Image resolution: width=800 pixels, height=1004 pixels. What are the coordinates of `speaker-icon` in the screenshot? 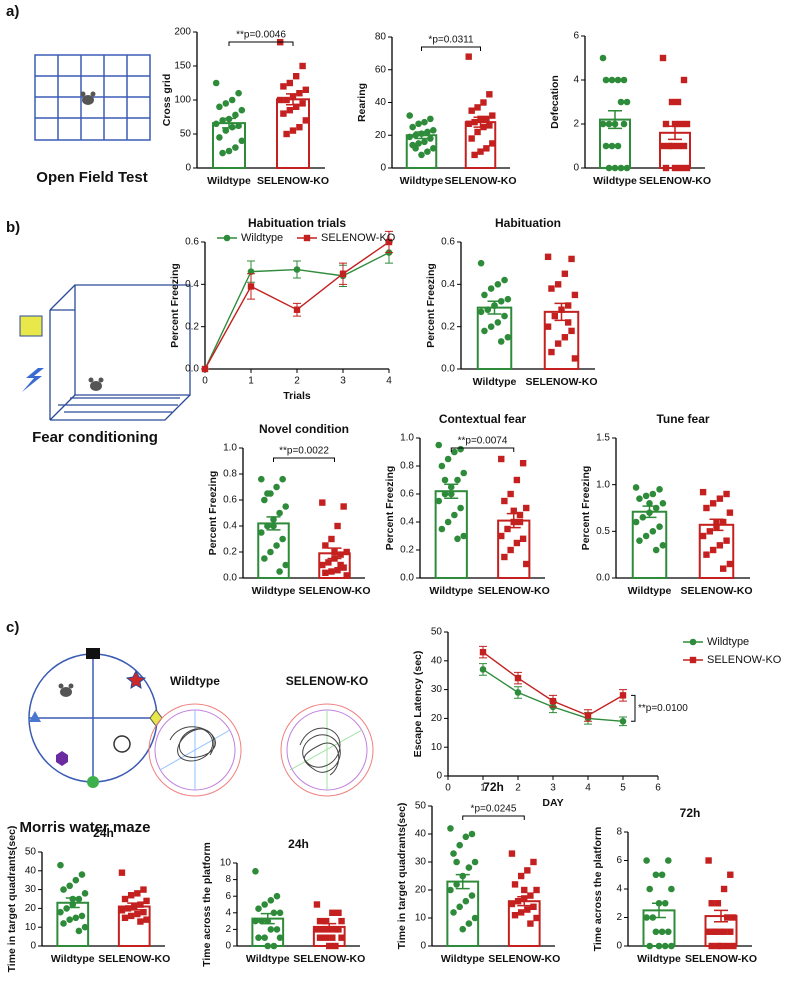 It's located at (31, 326).